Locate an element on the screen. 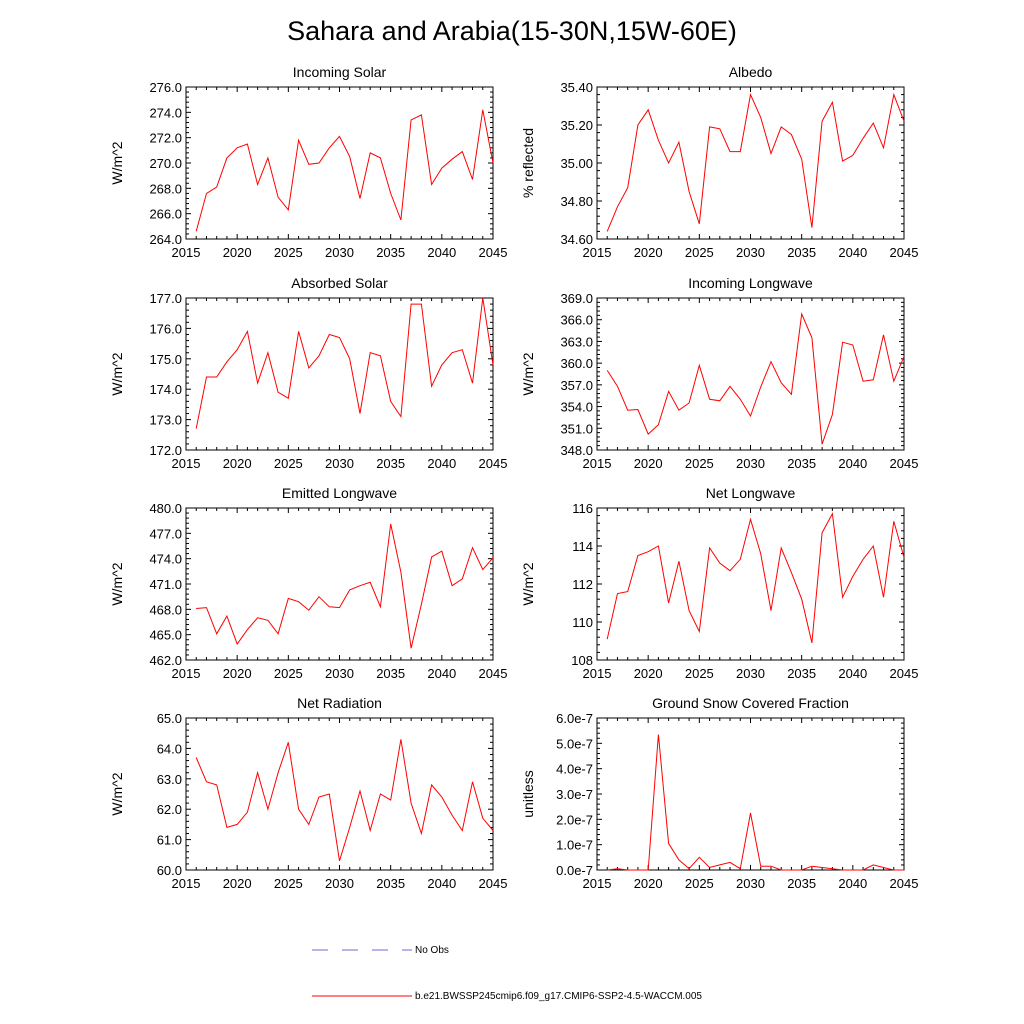  y-tick-label: 268.0 is located at coordinates (165, 188).